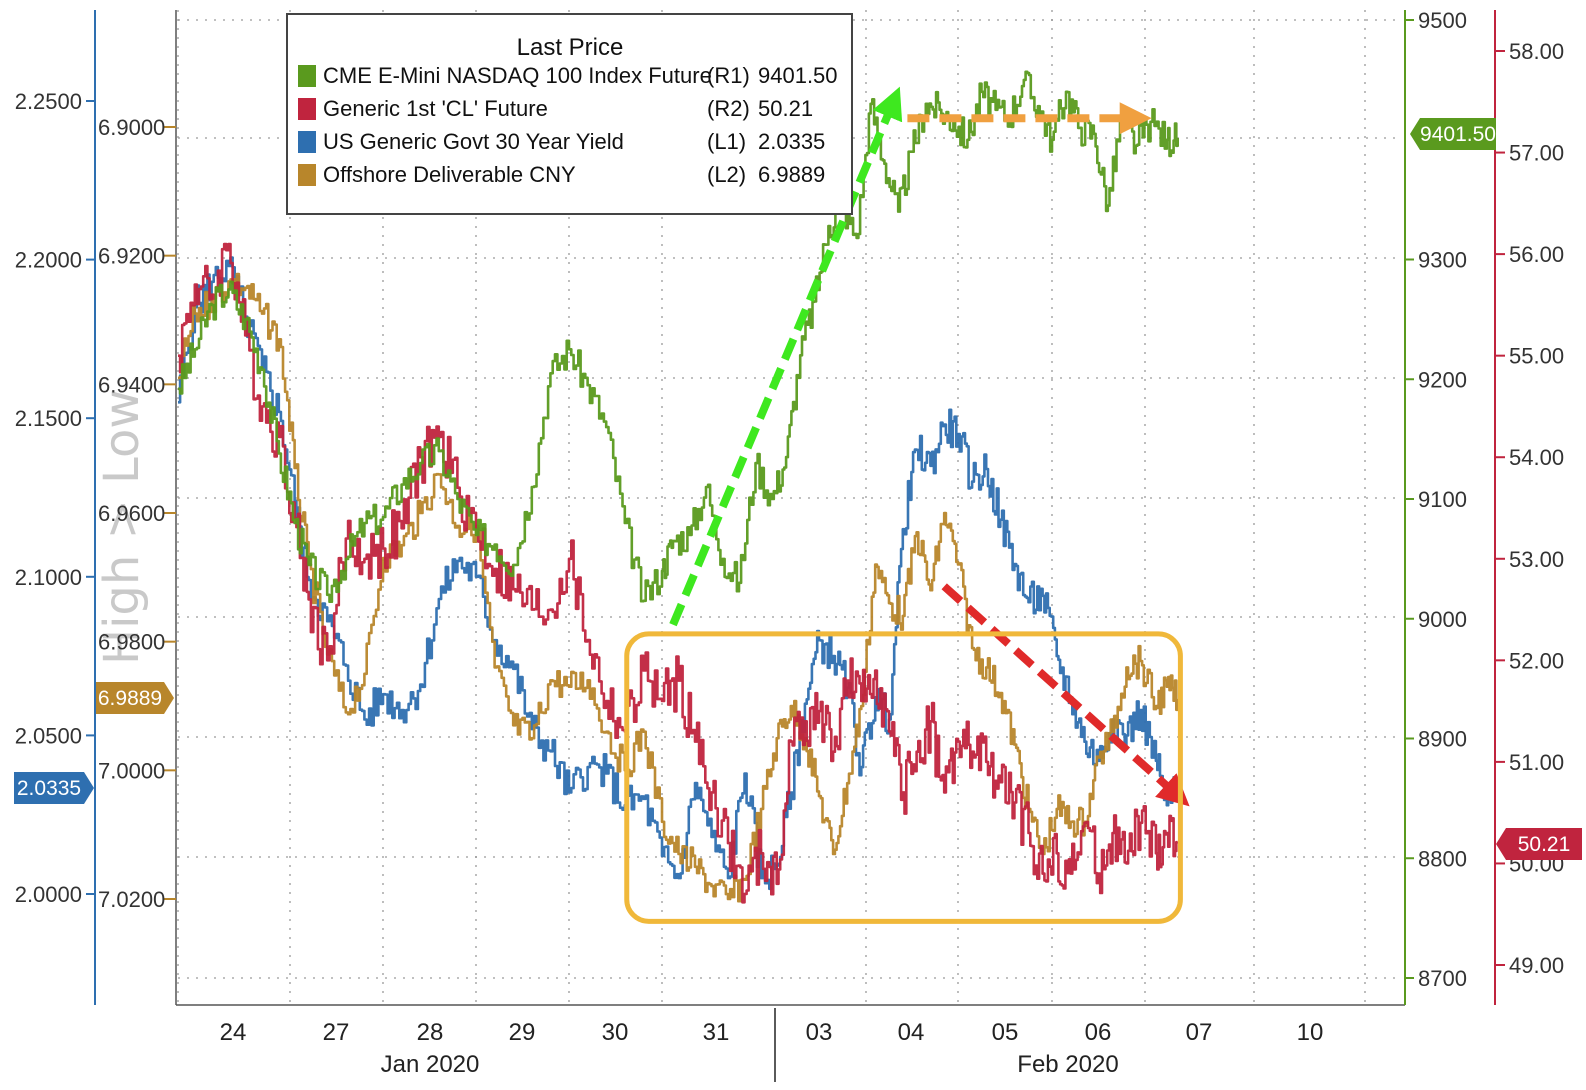 This screenshot has height=1090, width=1586. What do you see at coordinates (131, 127) in the screenshot?
I see `l2-tick-label: 6.9000` at bounding box center [131, 127].